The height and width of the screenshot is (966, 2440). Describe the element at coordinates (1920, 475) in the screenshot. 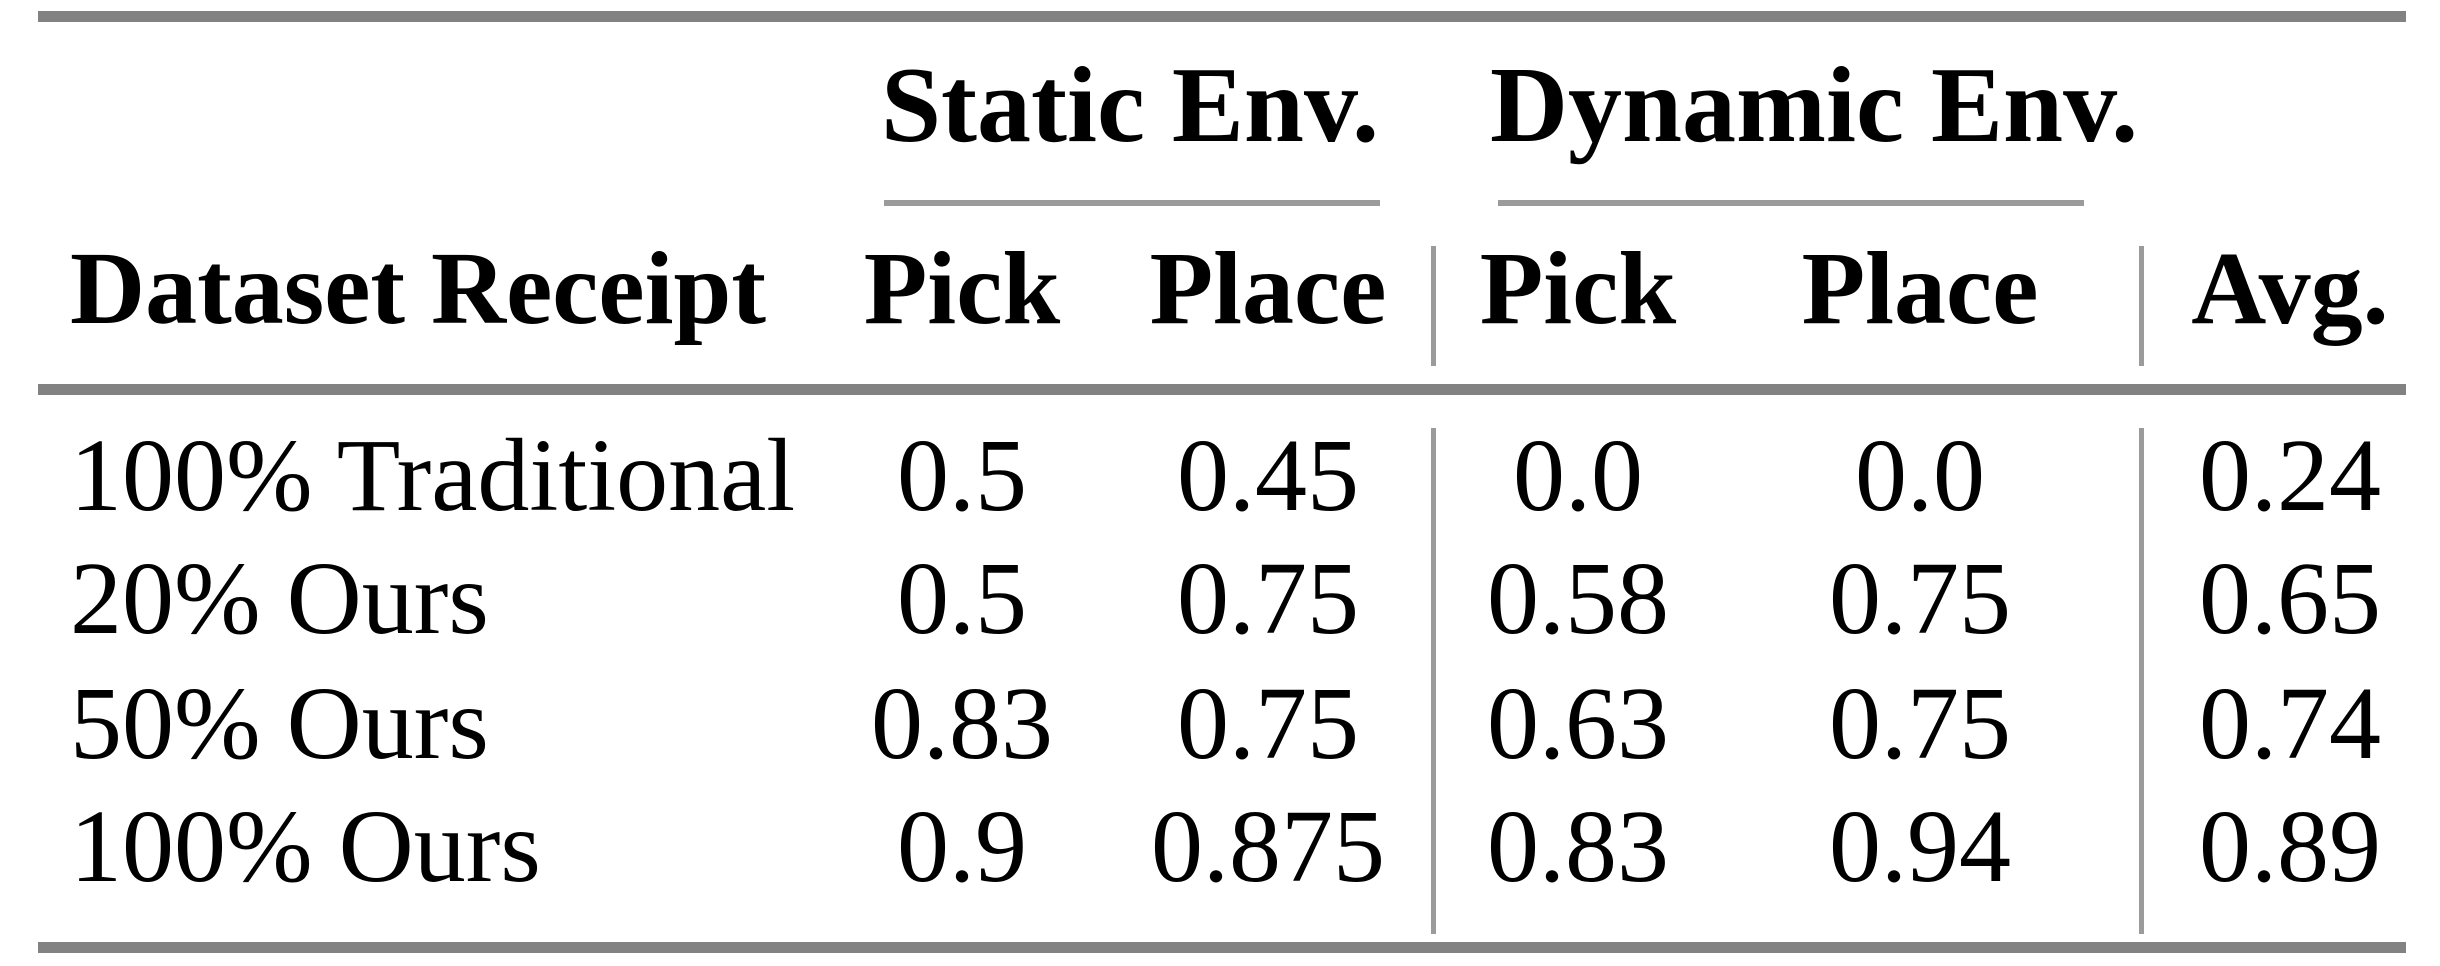

I see `cell-dynamic-place: 0.0` at that location.